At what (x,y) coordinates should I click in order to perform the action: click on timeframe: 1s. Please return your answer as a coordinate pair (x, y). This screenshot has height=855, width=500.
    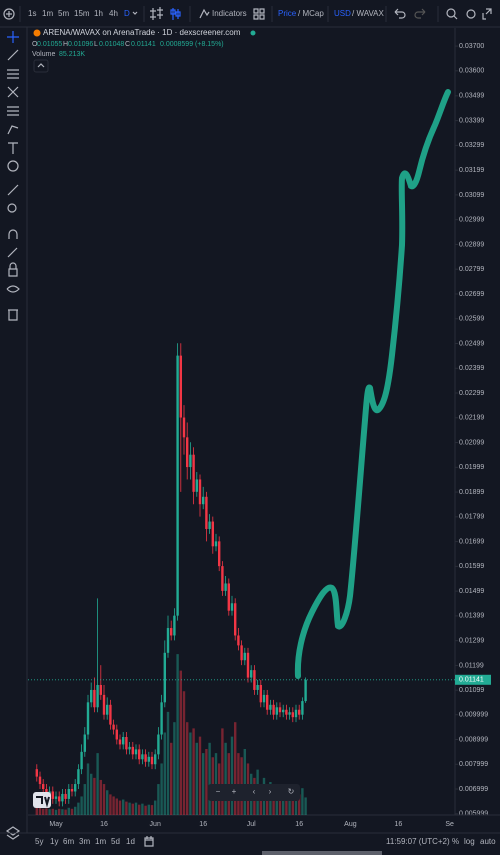
    Looking at the image, I should click on (32, 13).